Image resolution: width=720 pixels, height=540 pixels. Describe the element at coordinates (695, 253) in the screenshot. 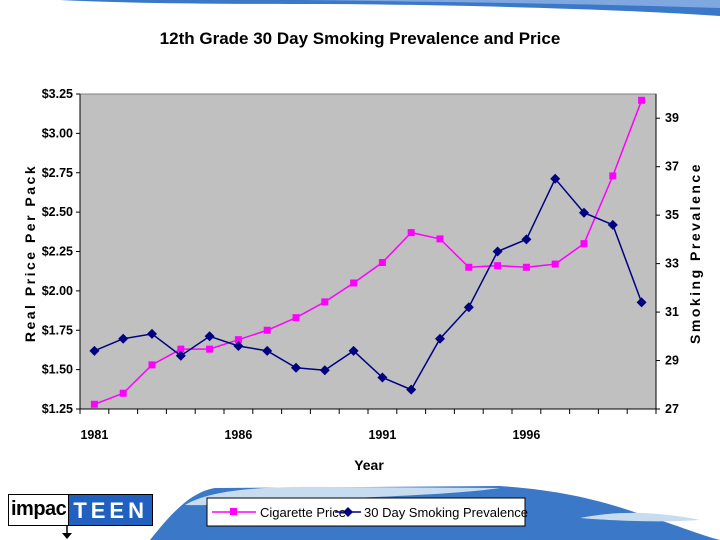

I see `right-axis-label: Smoking Prevalence` at that location.